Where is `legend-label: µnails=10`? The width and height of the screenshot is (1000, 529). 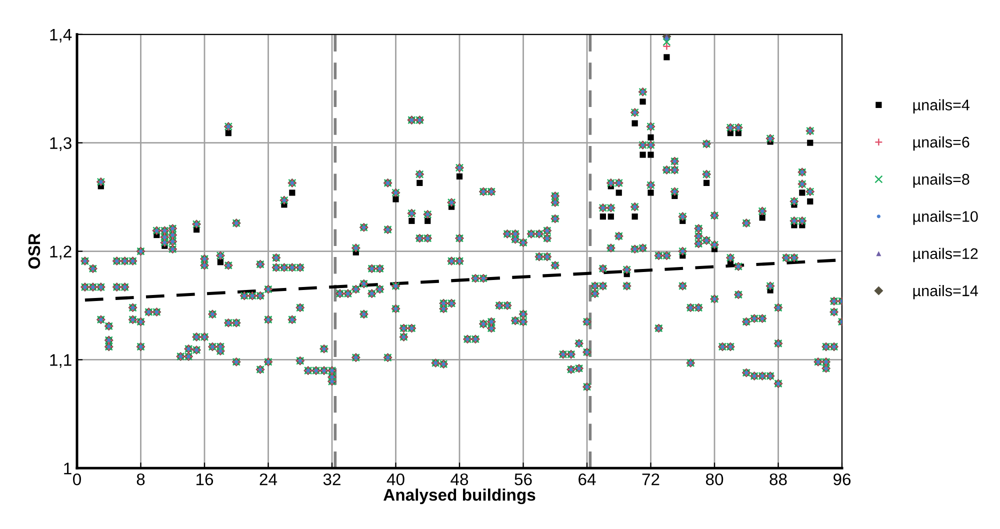 legend-label: µnails=10 is located at coordinates (945, 217).